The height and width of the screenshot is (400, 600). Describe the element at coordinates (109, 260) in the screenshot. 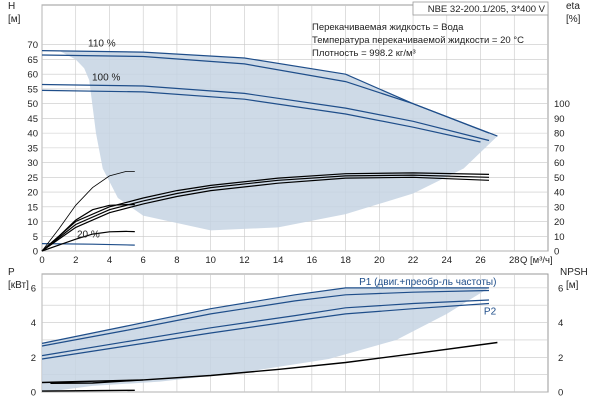

I see `x-tick-label: 4` at that location.